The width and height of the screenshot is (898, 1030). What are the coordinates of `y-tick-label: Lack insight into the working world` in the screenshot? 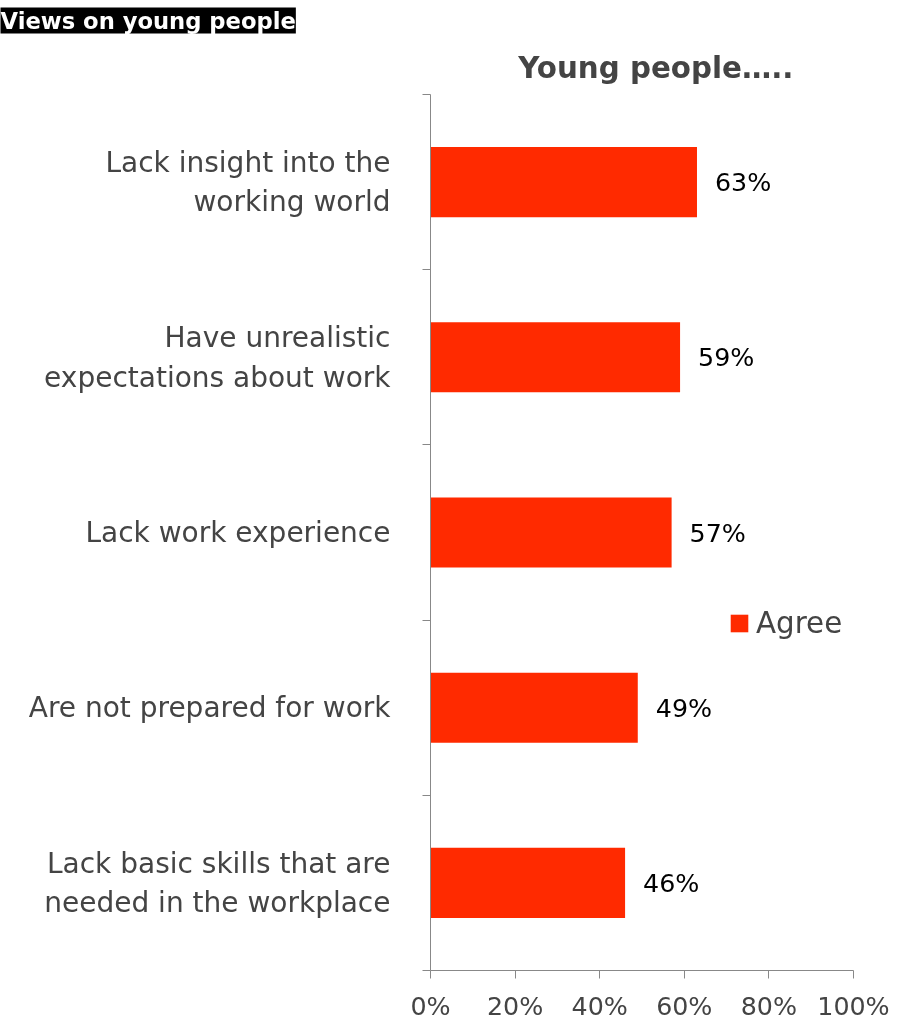 It's located at (248, 182).